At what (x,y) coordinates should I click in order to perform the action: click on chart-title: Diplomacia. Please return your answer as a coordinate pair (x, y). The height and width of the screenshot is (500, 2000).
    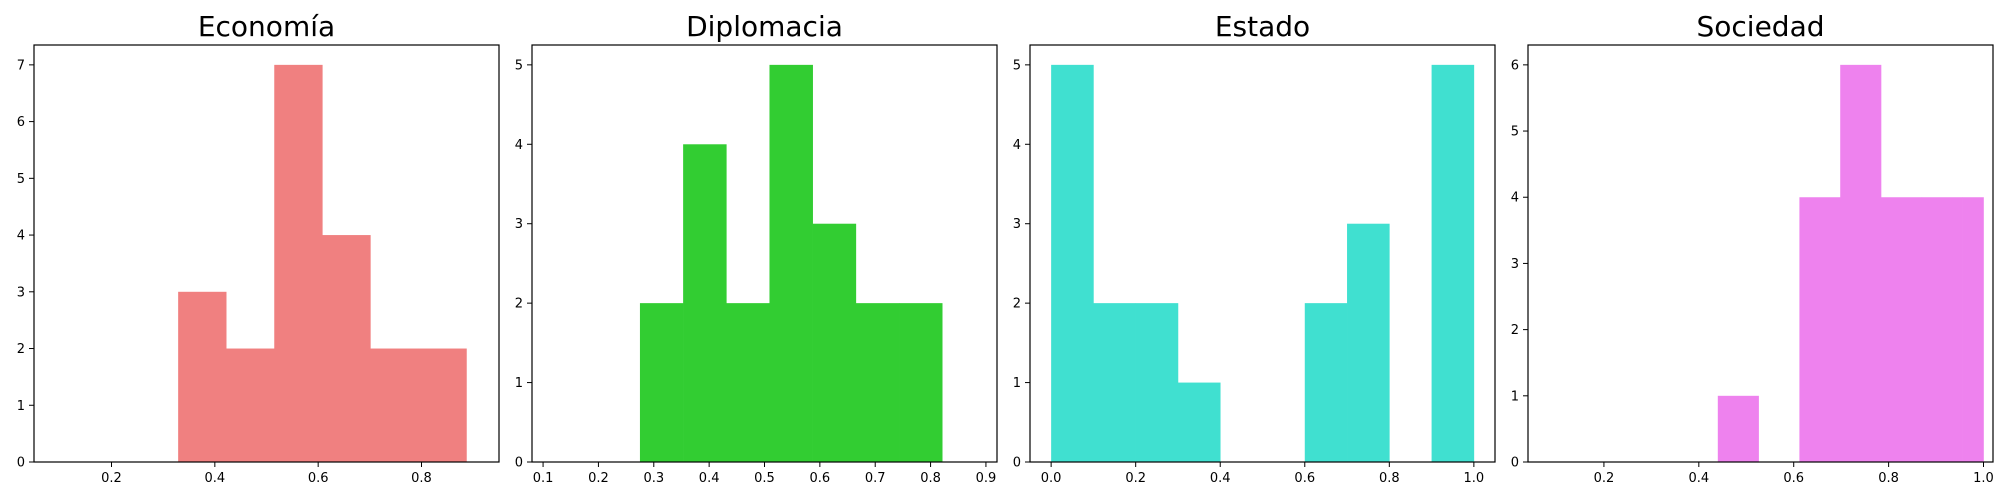
    Looking at the image, I should click on (764, 26).